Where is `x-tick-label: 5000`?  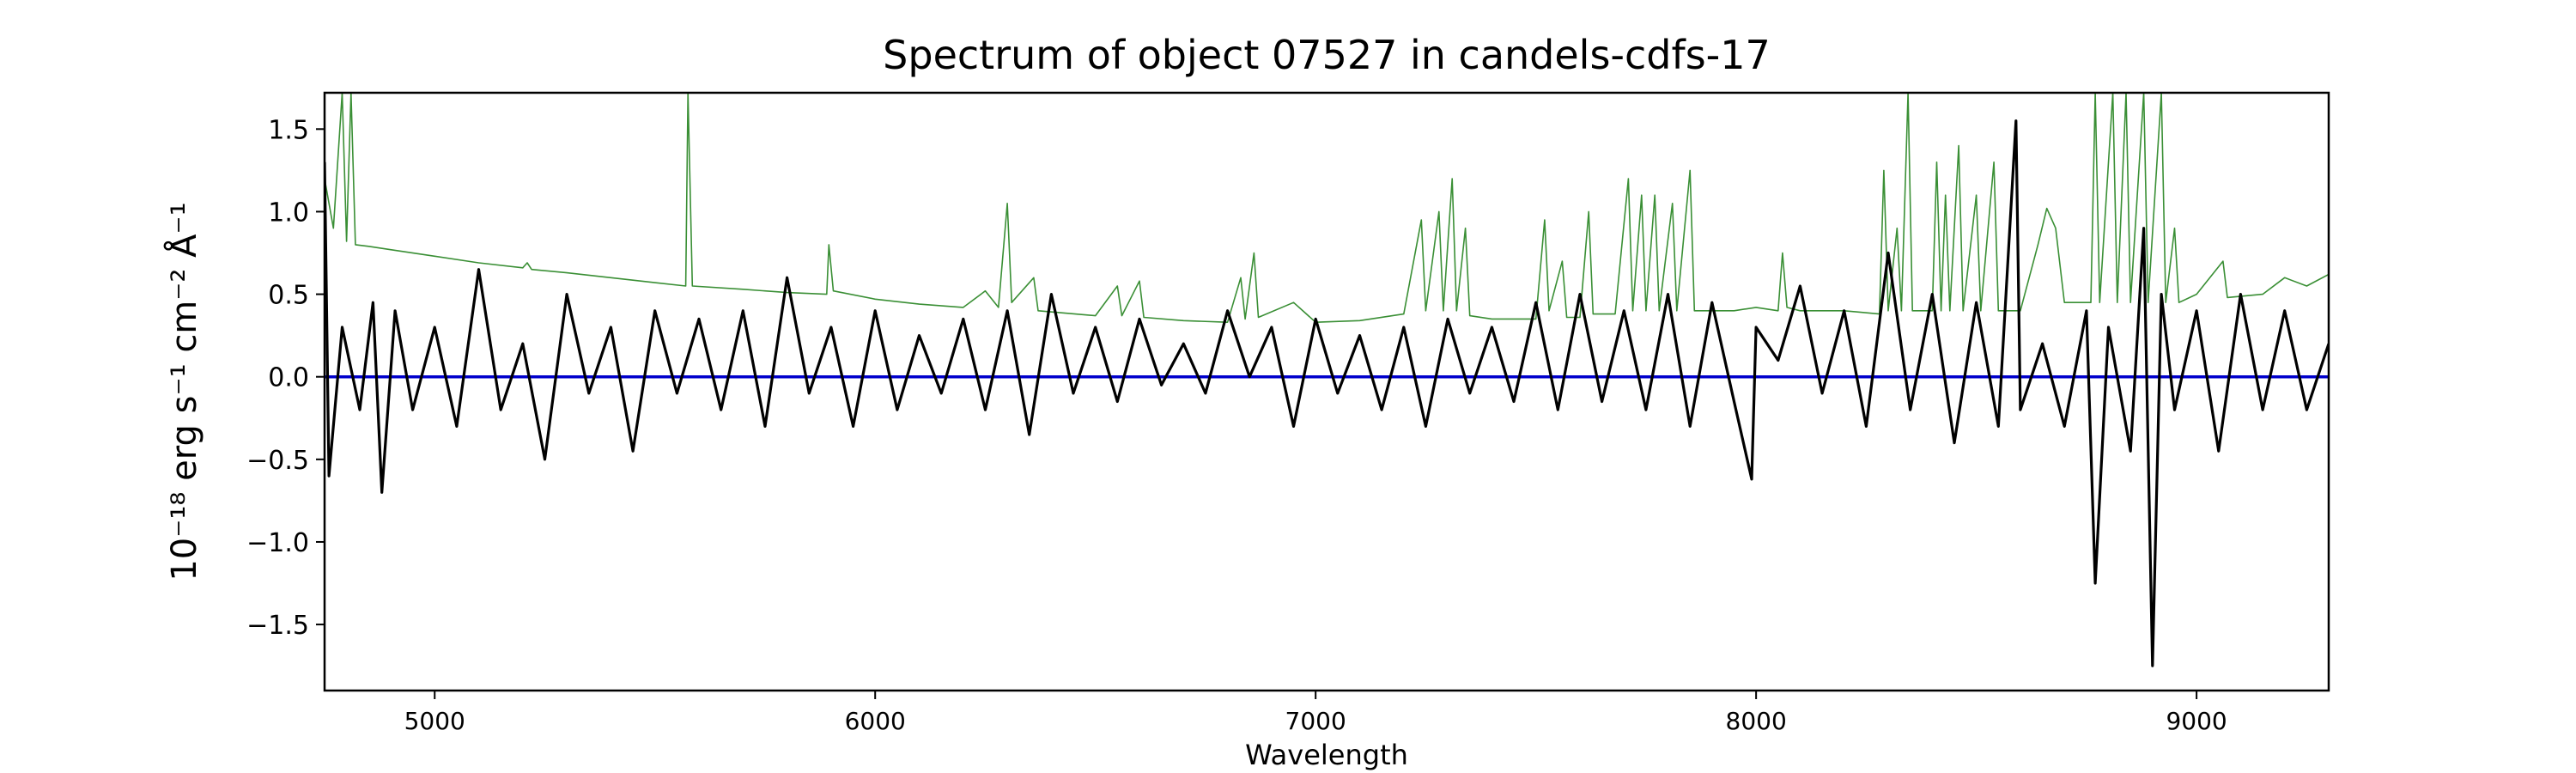 x-tick-label: 5000 is located at coordinates (434, 721).